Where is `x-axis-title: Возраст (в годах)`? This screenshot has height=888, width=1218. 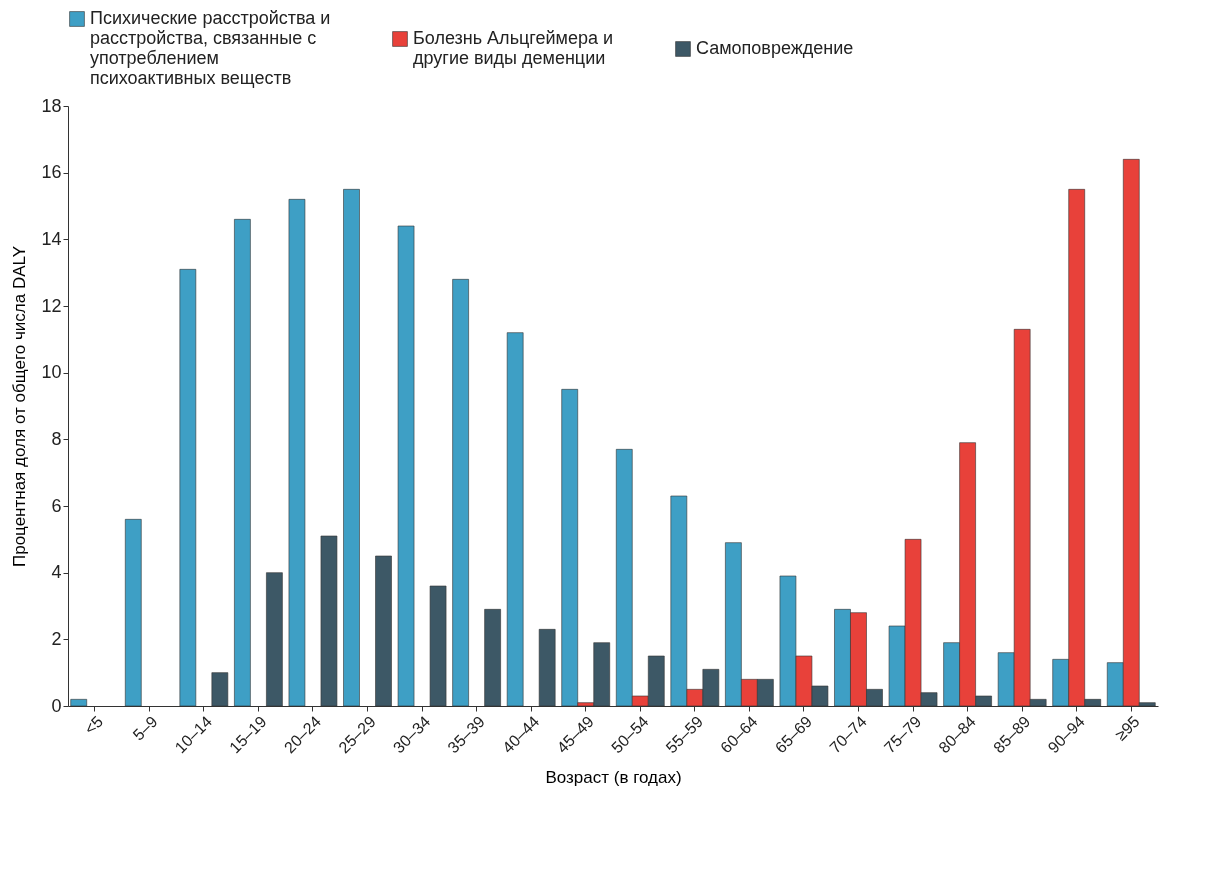 x-axis-title: Возраст (в годах) is located at coordinates (613, 778).